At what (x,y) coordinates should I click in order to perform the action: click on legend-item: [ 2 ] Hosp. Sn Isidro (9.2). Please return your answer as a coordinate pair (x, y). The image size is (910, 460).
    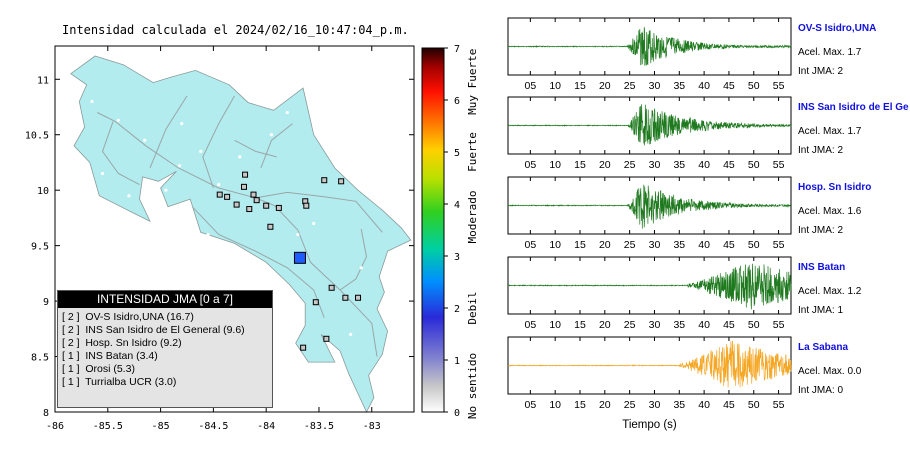
    Looking at the image, I should click on (122, 343).